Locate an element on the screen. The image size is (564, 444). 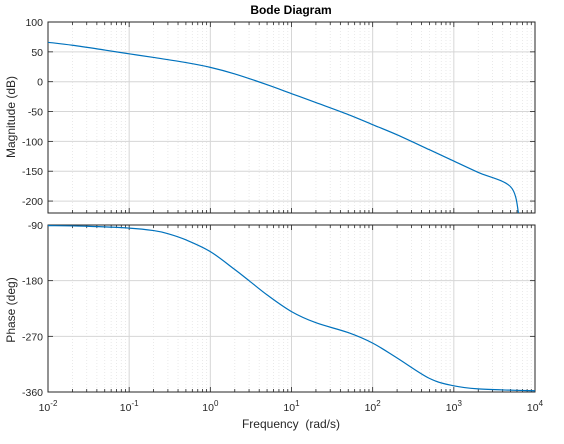
y-tick-label: -150 is located at coordinates (32, 172).